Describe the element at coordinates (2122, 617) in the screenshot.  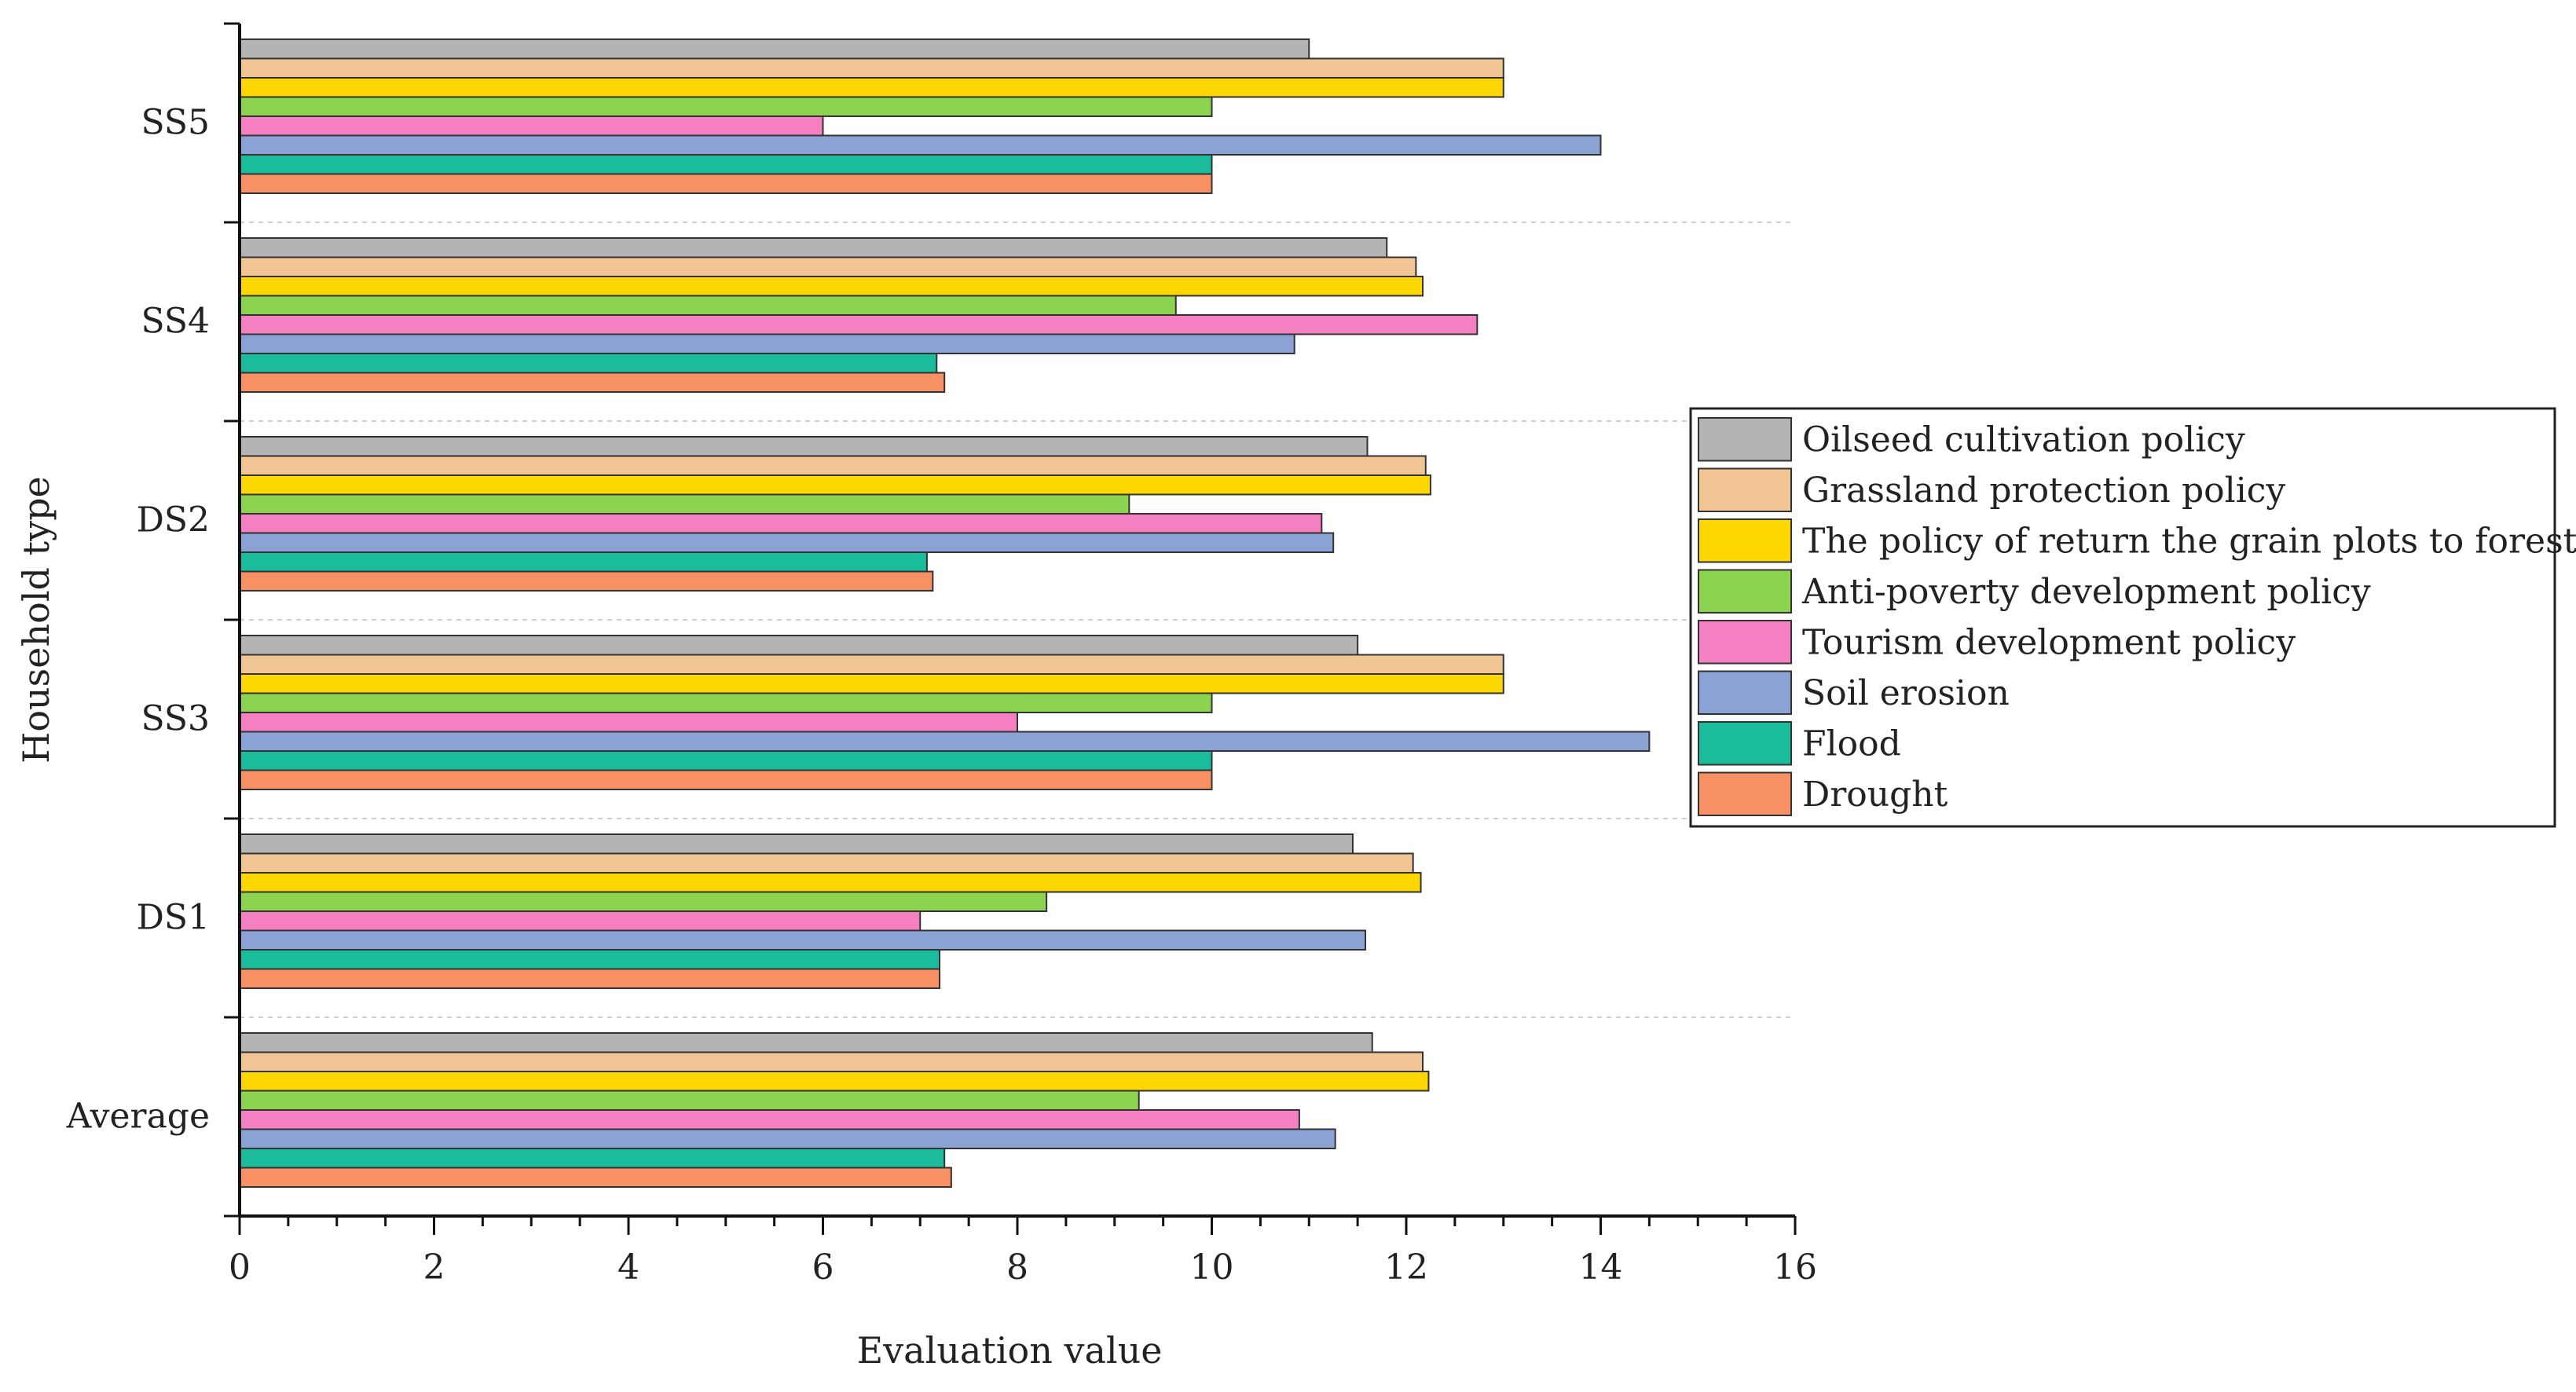
I see `legend-box` at that location.